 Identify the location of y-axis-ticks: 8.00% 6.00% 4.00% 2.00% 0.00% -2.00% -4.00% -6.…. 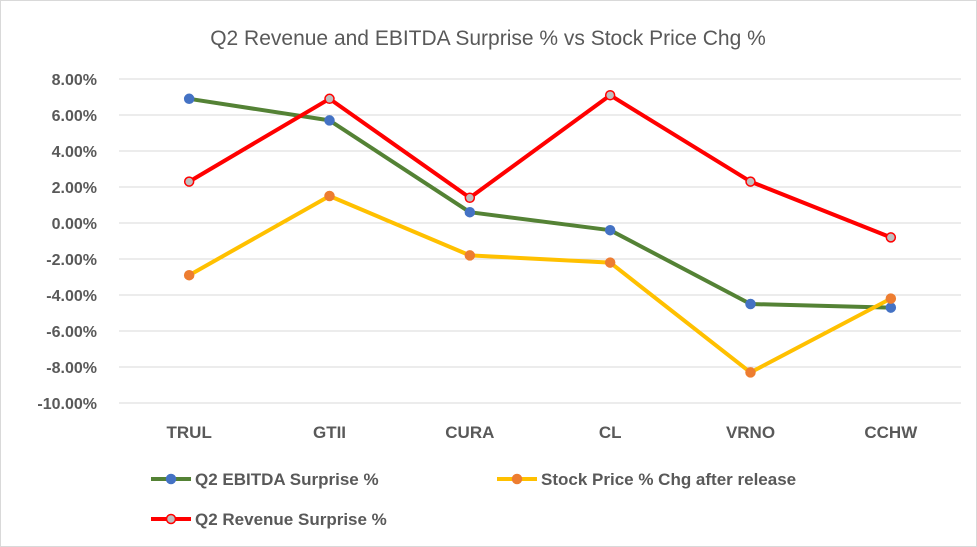
(67, 242).